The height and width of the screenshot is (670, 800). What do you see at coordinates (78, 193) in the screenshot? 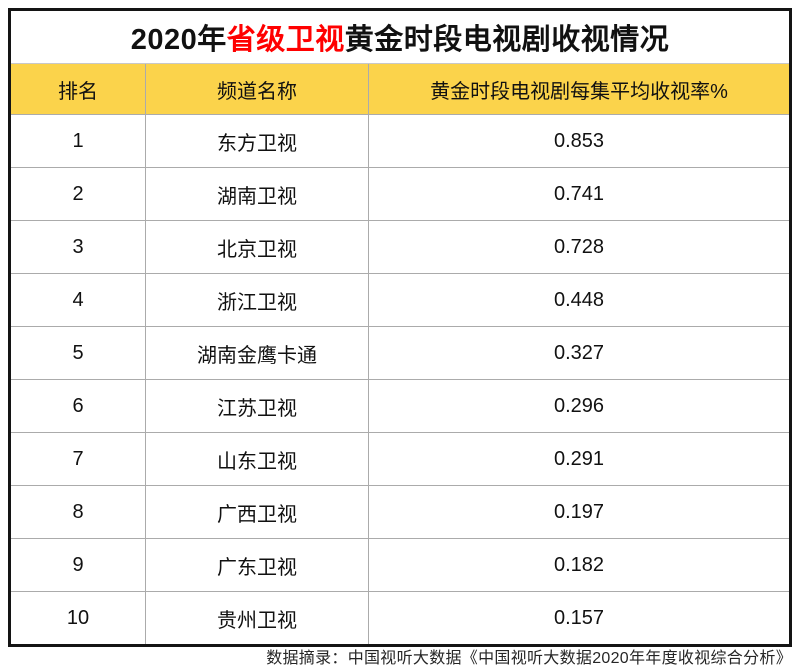
I see `rank-cell: 2` at bounding box center [78, 193].